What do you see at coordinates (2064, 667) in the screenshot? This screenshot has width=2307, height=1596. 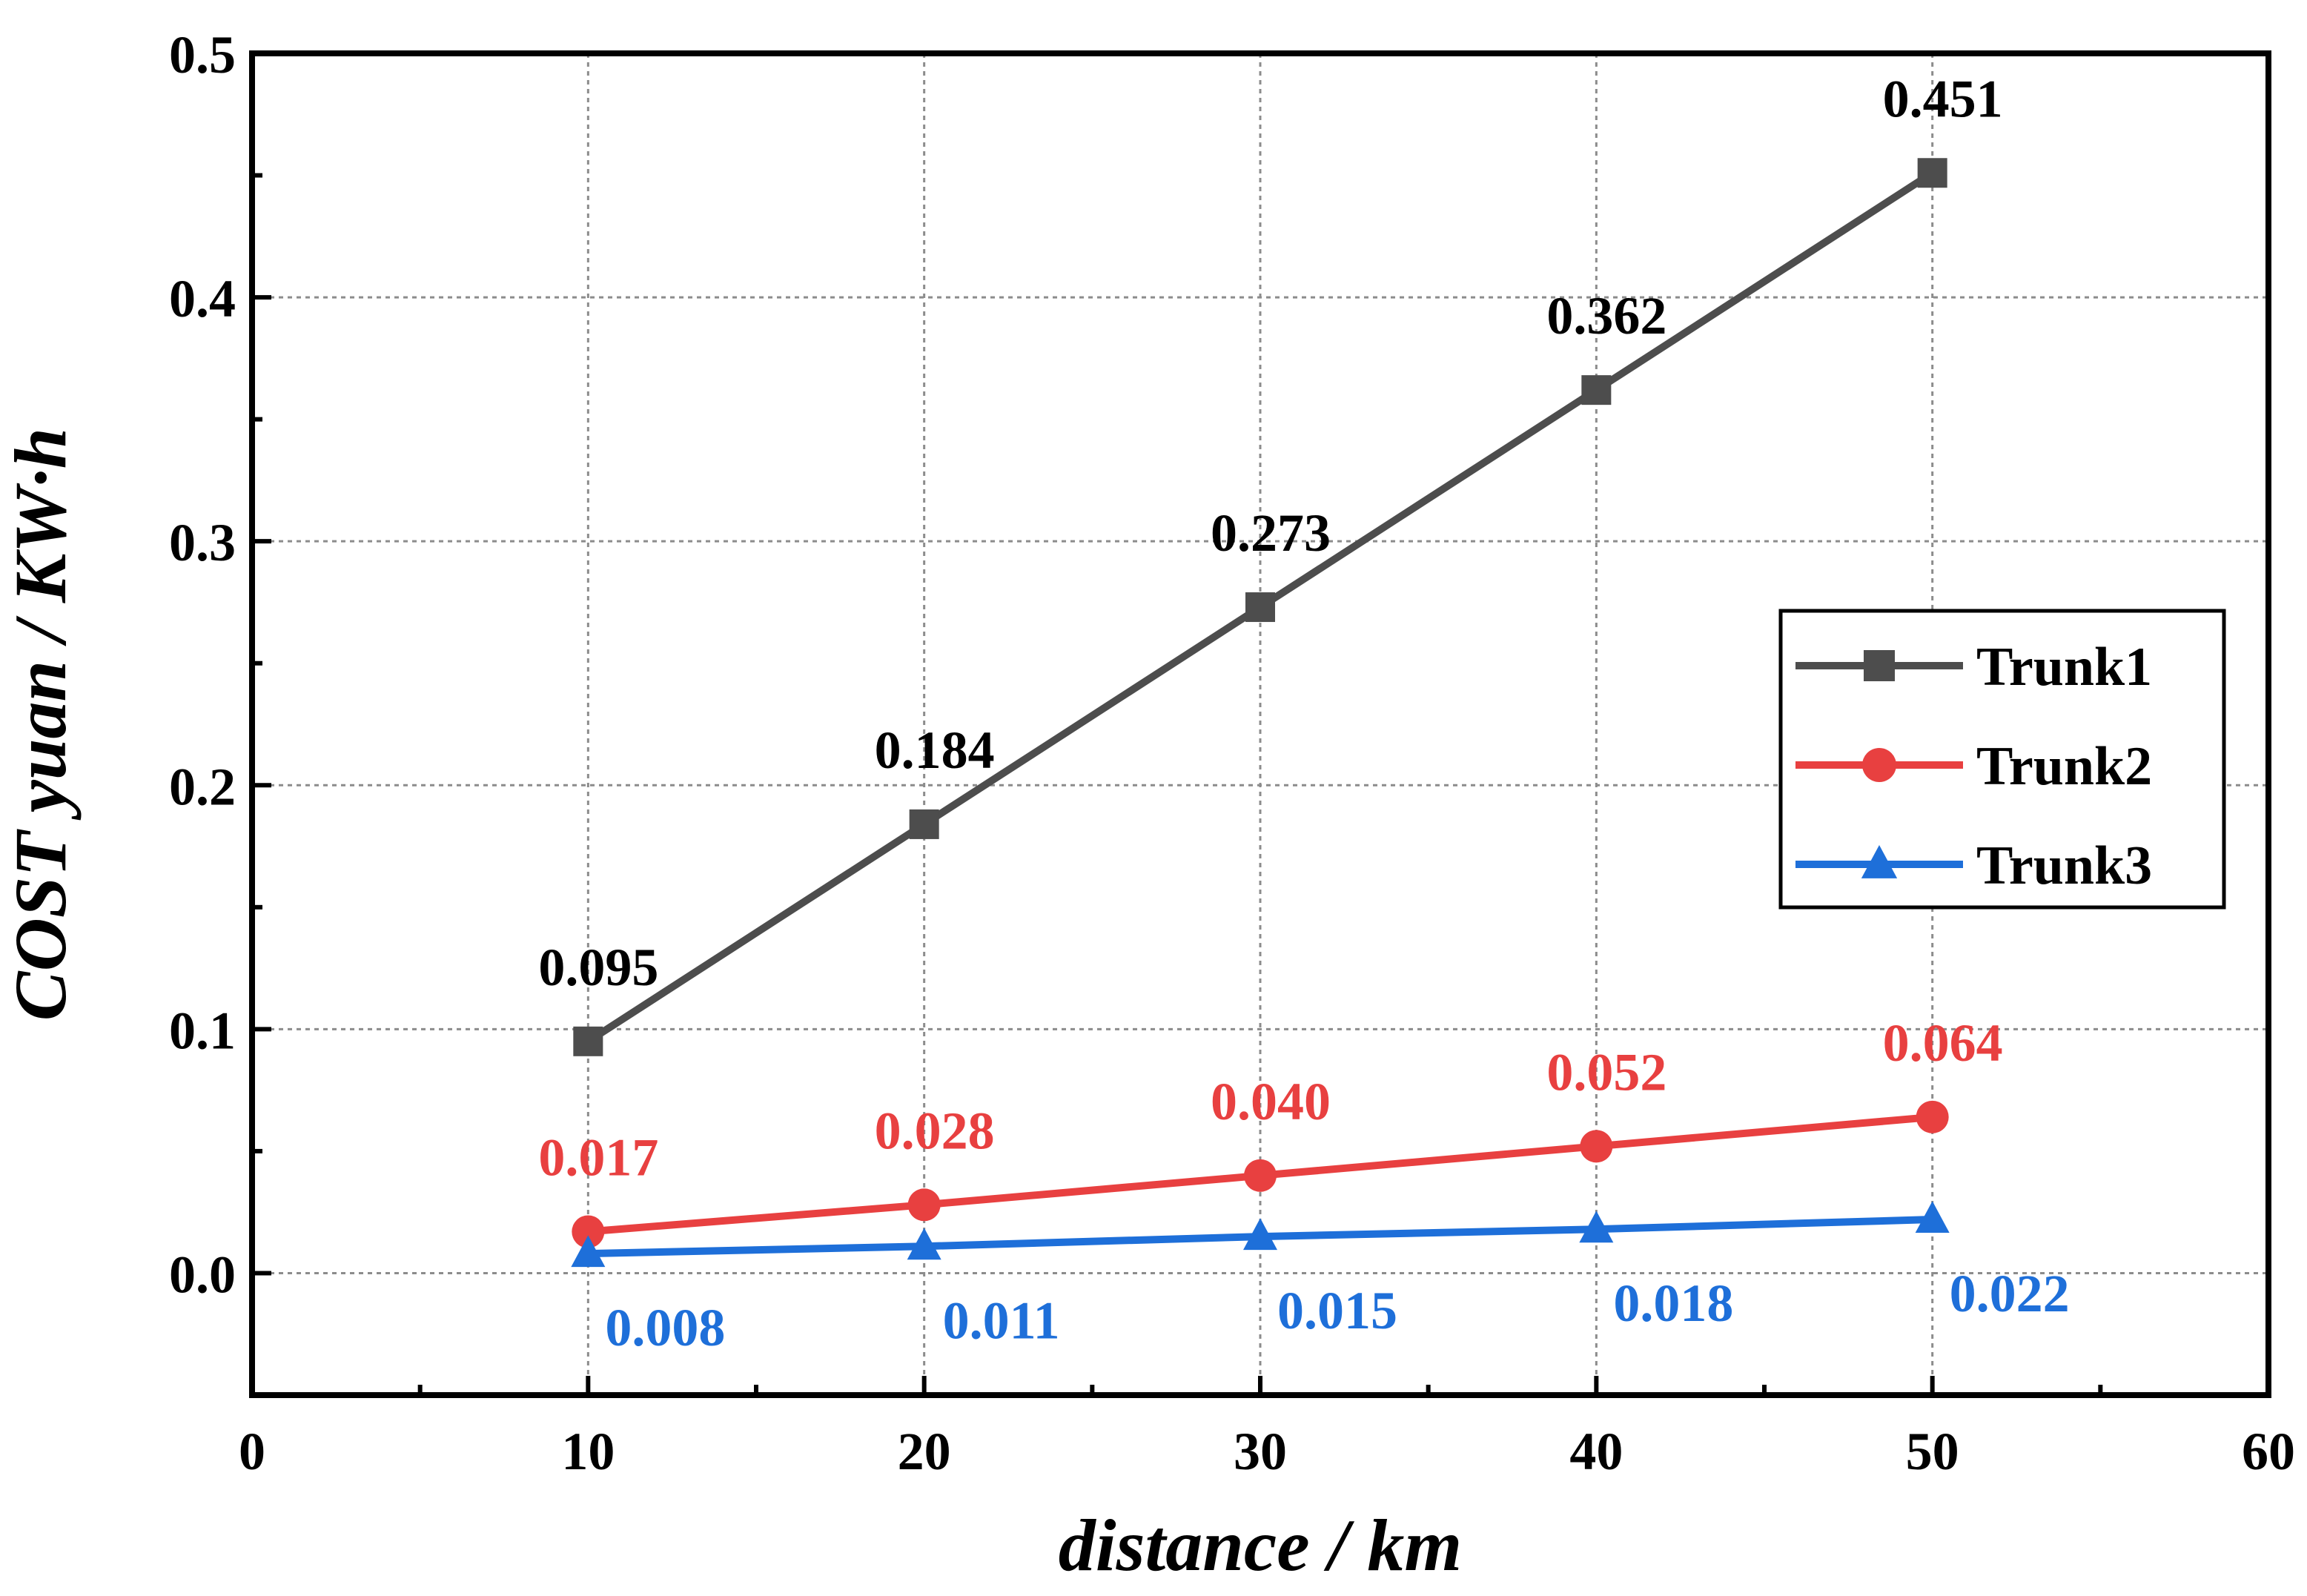 I see `legend-label: Trunk1` at bounding box center [2064, 667].